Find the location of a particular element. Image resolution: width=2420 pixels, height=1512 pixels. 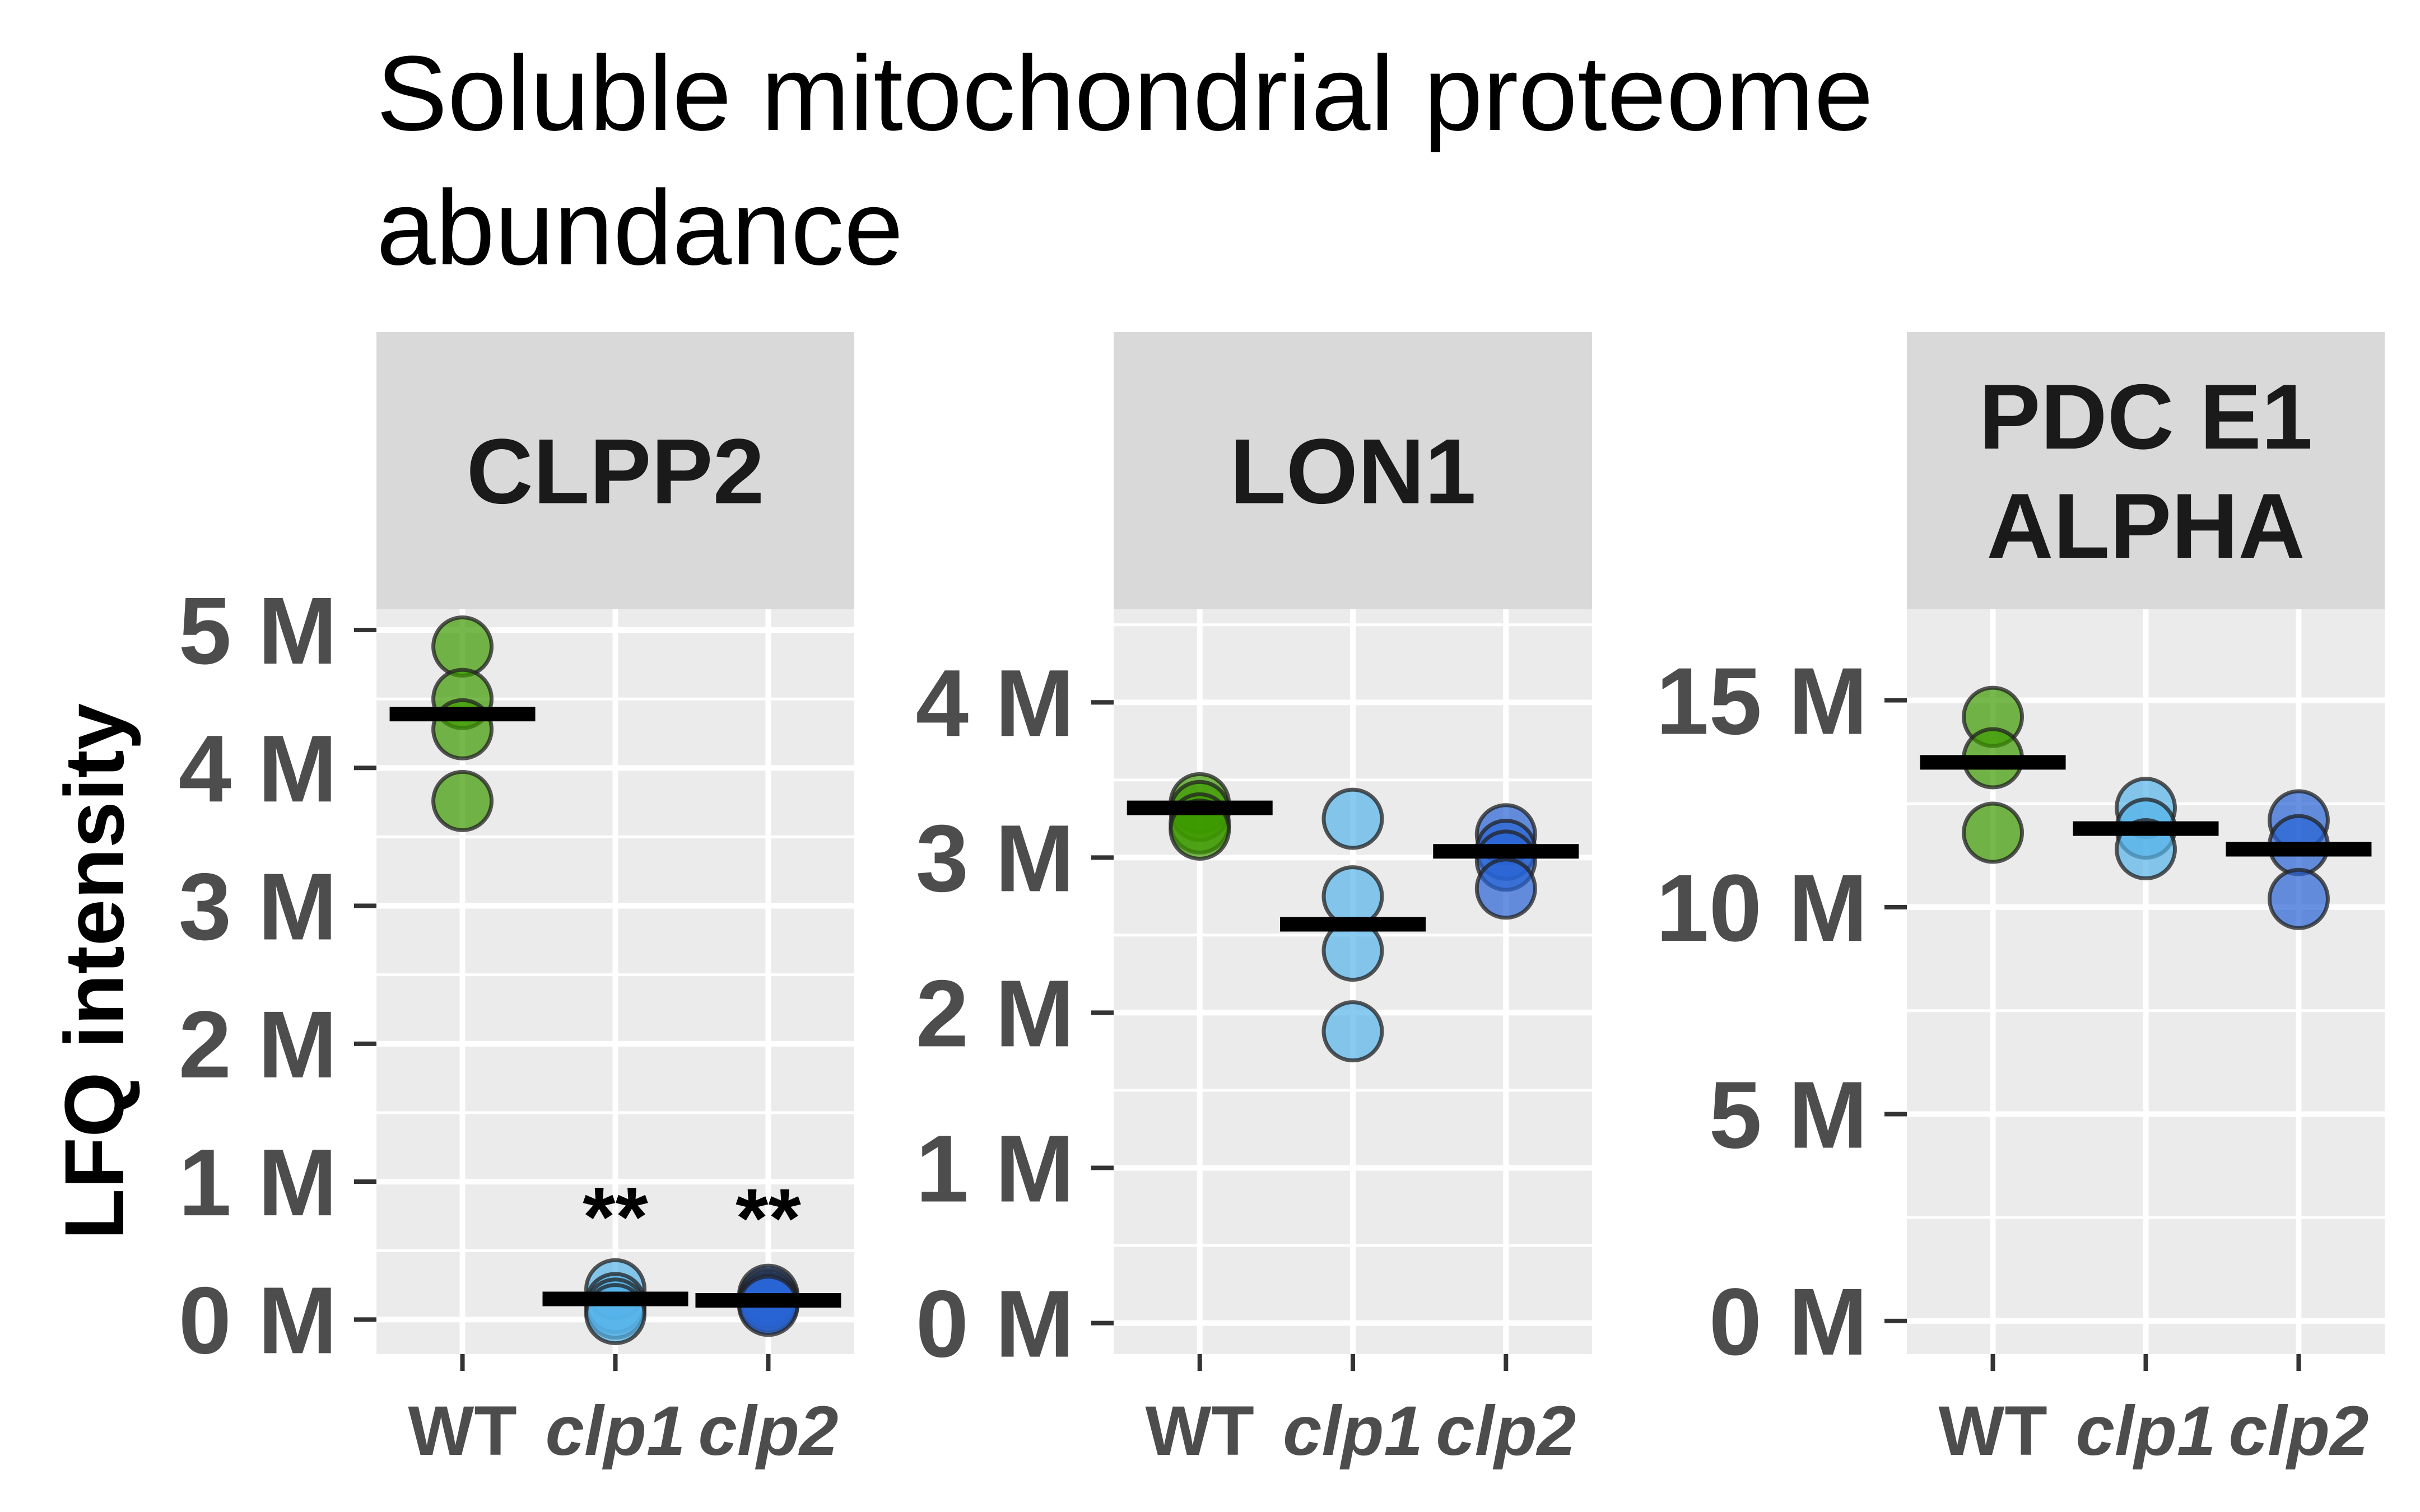

facet-strip-label: ALPHA is located at coordinates (2146, 526).